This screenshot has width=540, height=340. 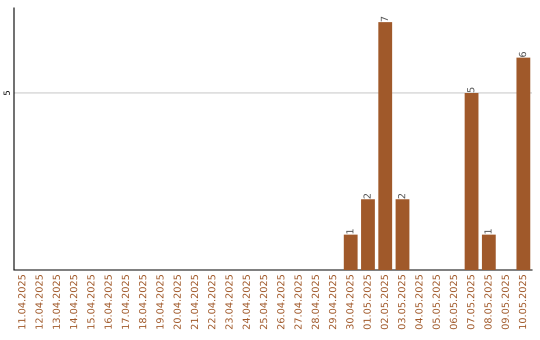 I want to click on x-tick-label: 15.04.2025, so click(x=91, y=302).